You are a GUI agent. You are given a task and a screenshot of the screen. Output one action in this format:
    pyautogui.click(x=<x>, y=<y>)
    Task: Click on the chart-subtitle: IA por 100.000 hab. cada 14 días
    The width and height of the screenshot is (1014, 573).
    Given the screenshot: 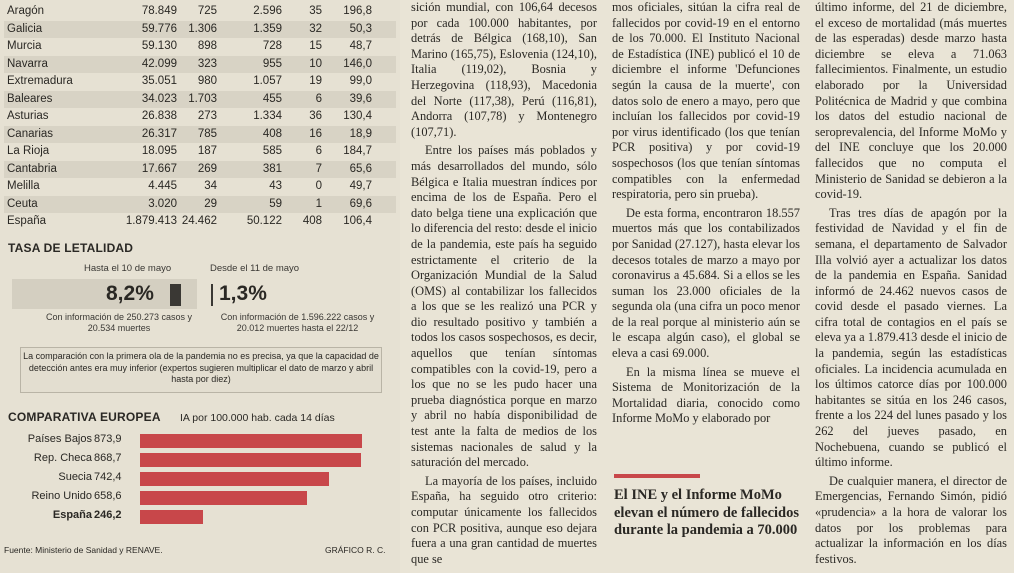 What is the action you would take?
    pyautogui.click(x=257, y=418)
    